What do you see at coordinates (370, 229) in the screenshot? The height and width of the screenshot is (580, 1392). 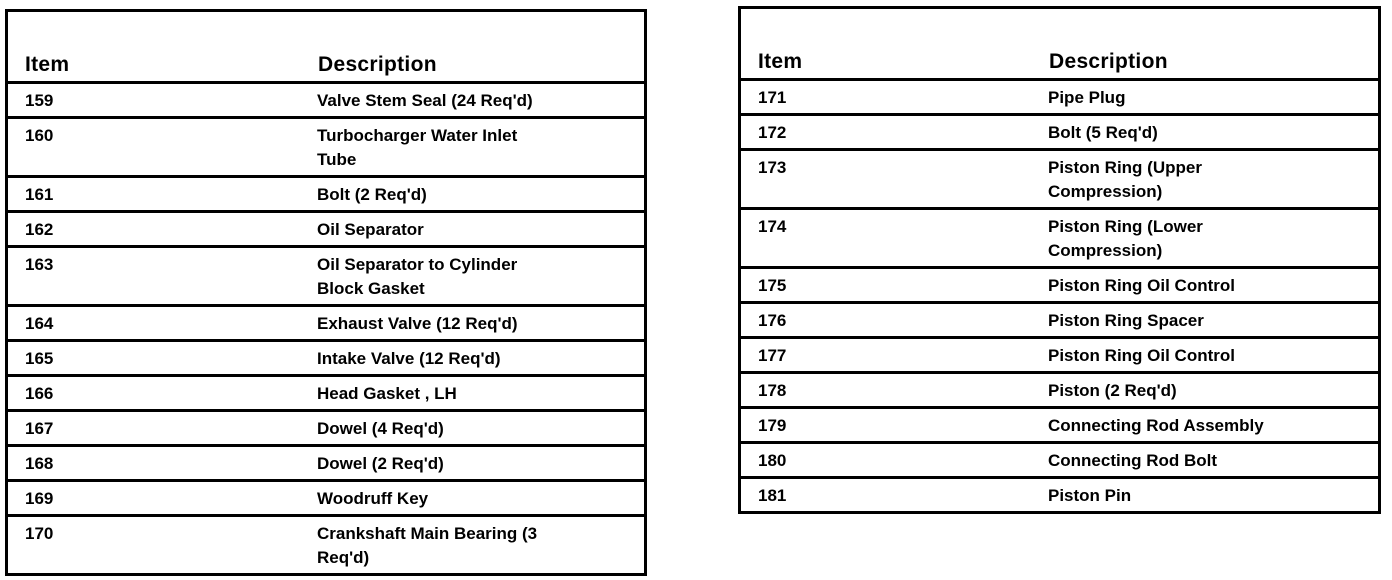 I see `item-description: Oil Separator` at bounding box center [370, 229].